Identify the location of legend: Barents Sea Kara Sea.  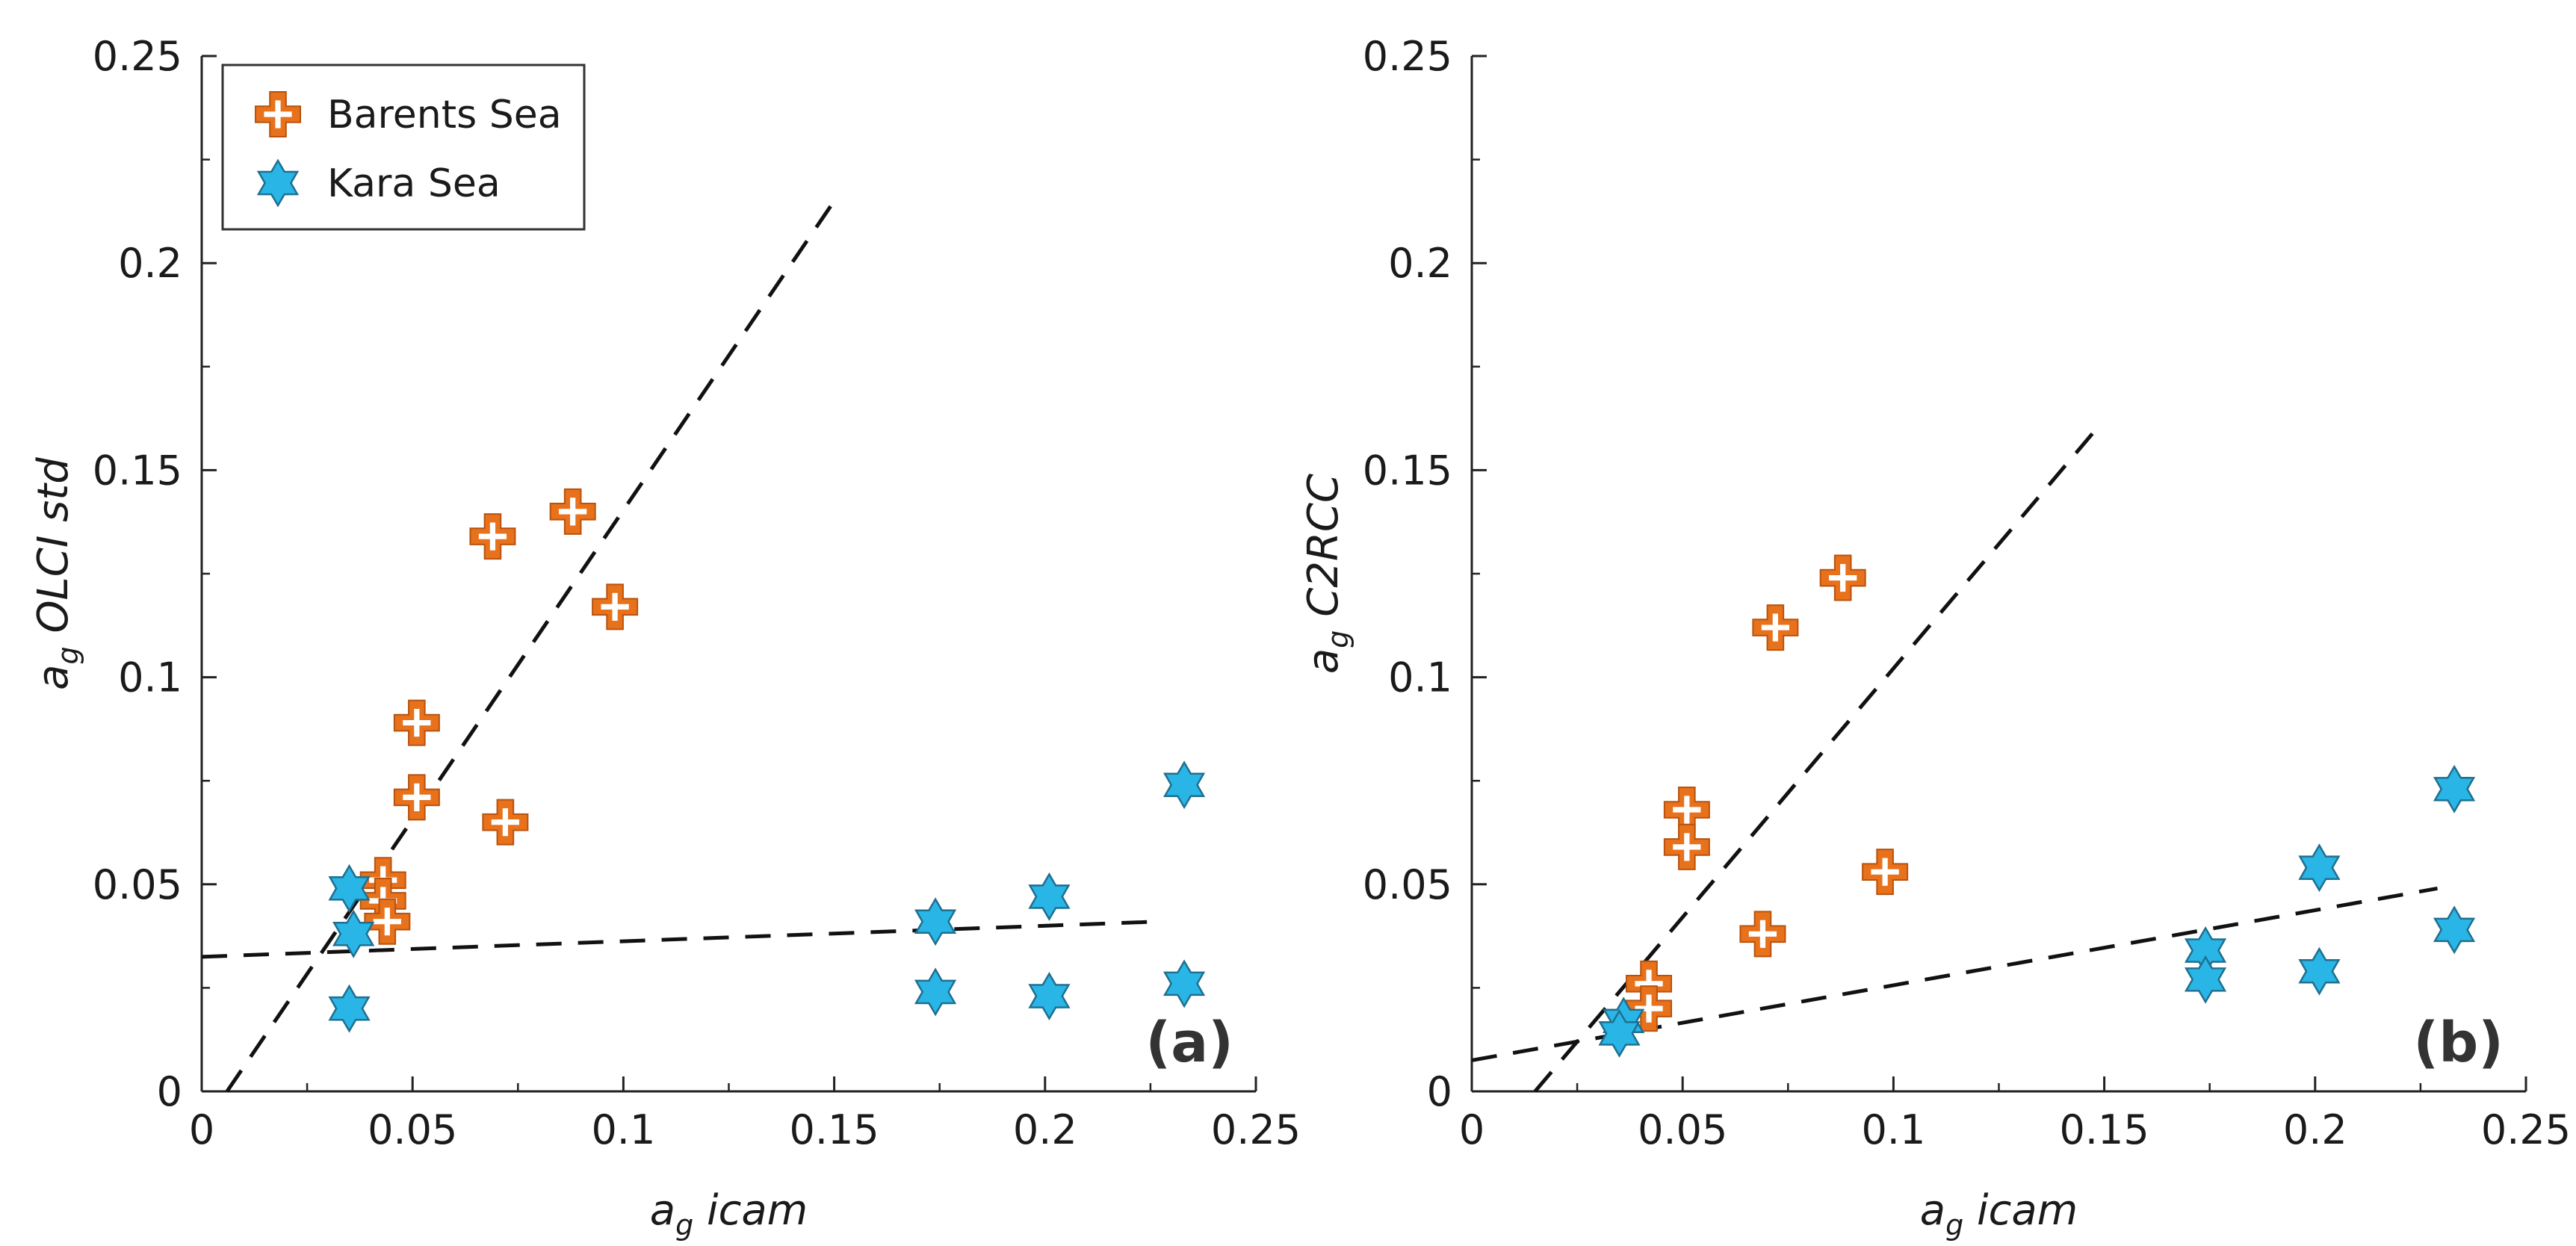
(403, 147).